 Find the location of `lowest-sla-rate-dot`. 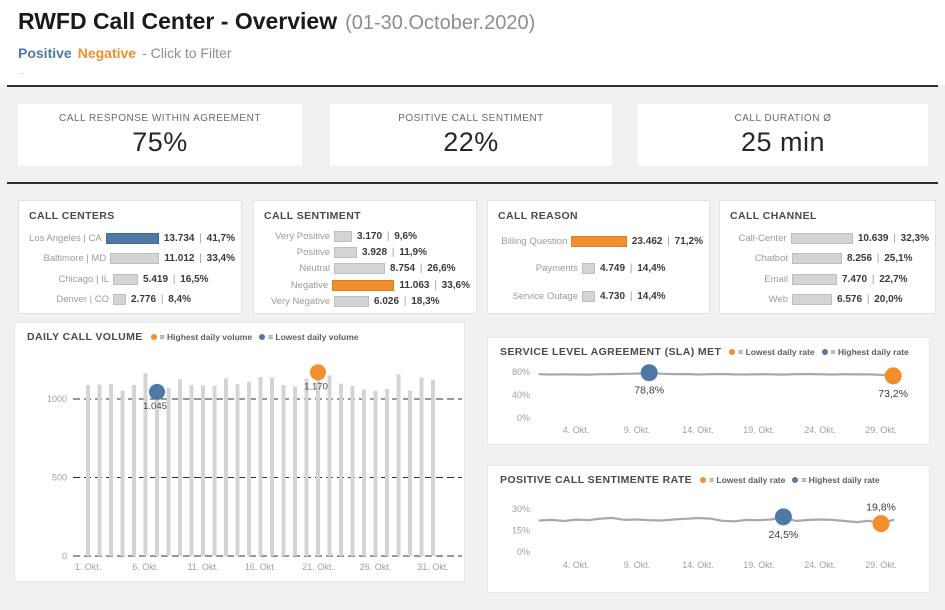

lowest-sla-rate-dot is located at coordinates (893, 376).